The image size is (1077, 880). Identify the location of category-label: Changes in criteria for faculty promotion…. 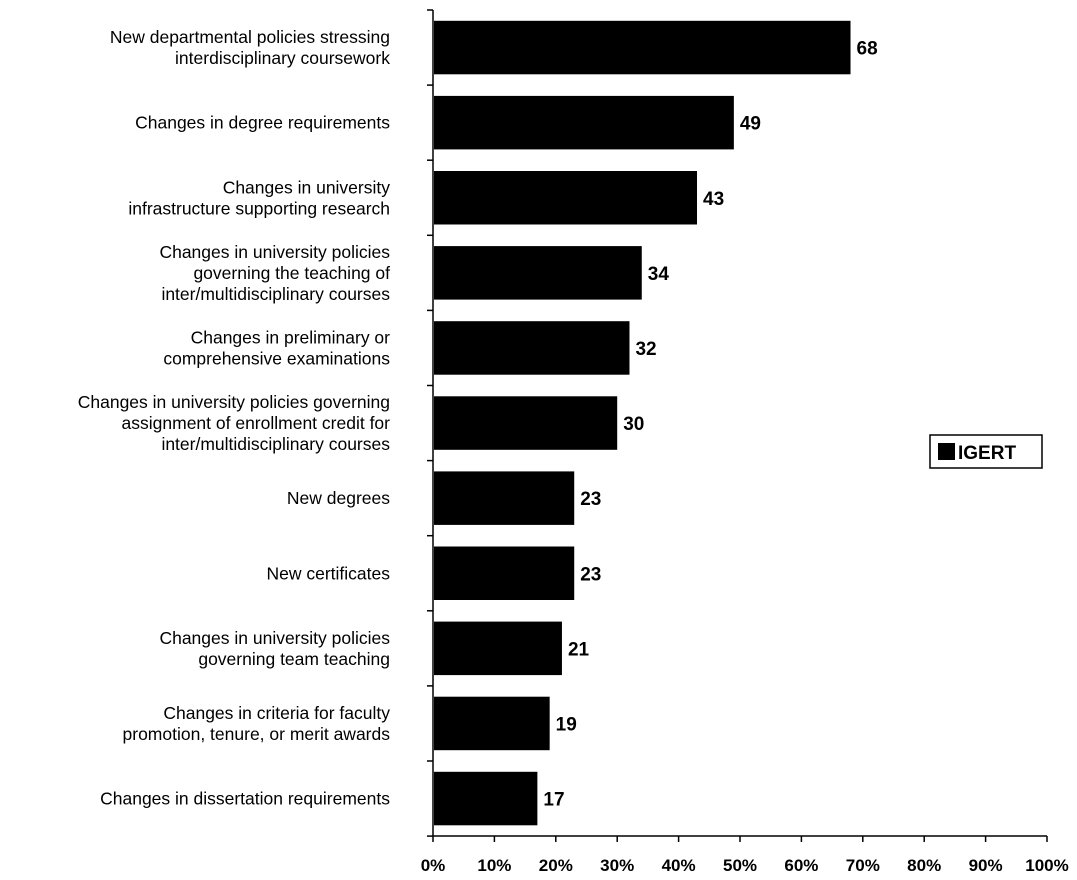
(257, 723).